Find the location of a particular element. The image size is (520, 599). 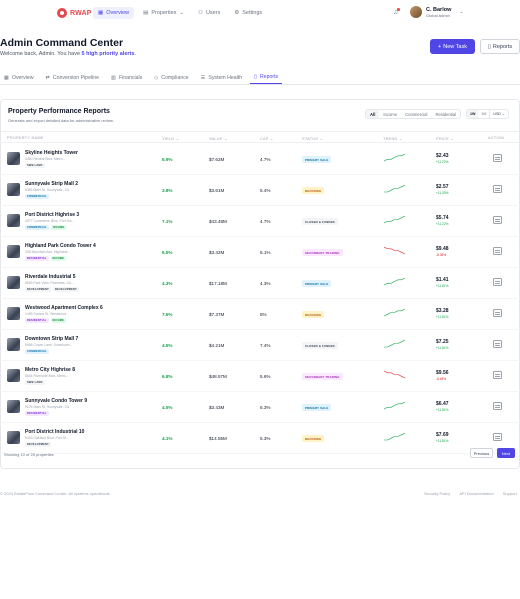

property-name: Sunnyvale Strip Mall 2 is located at coordinates (52, 184).